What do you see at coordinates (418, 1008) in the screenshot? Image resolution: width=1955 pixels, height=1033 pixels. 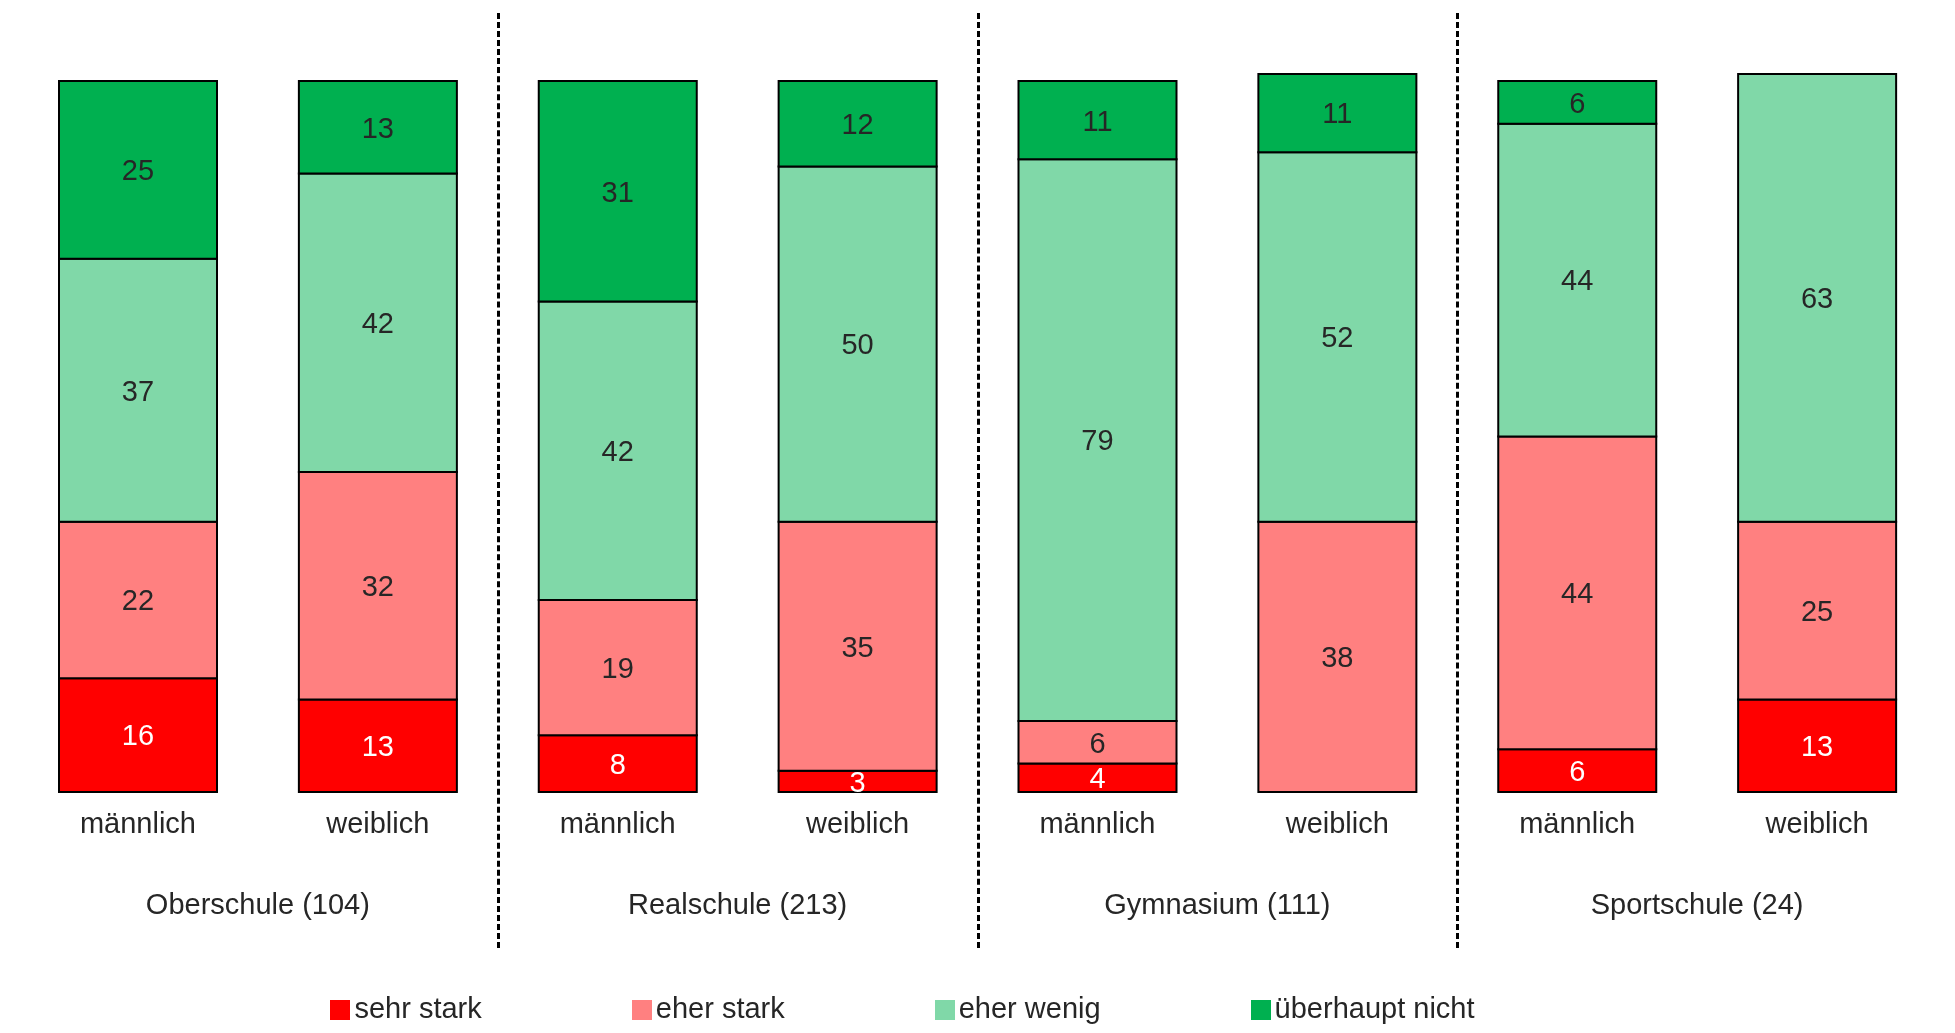 I see `legend-label: sehr stark` at bounding box center [418, 1008].